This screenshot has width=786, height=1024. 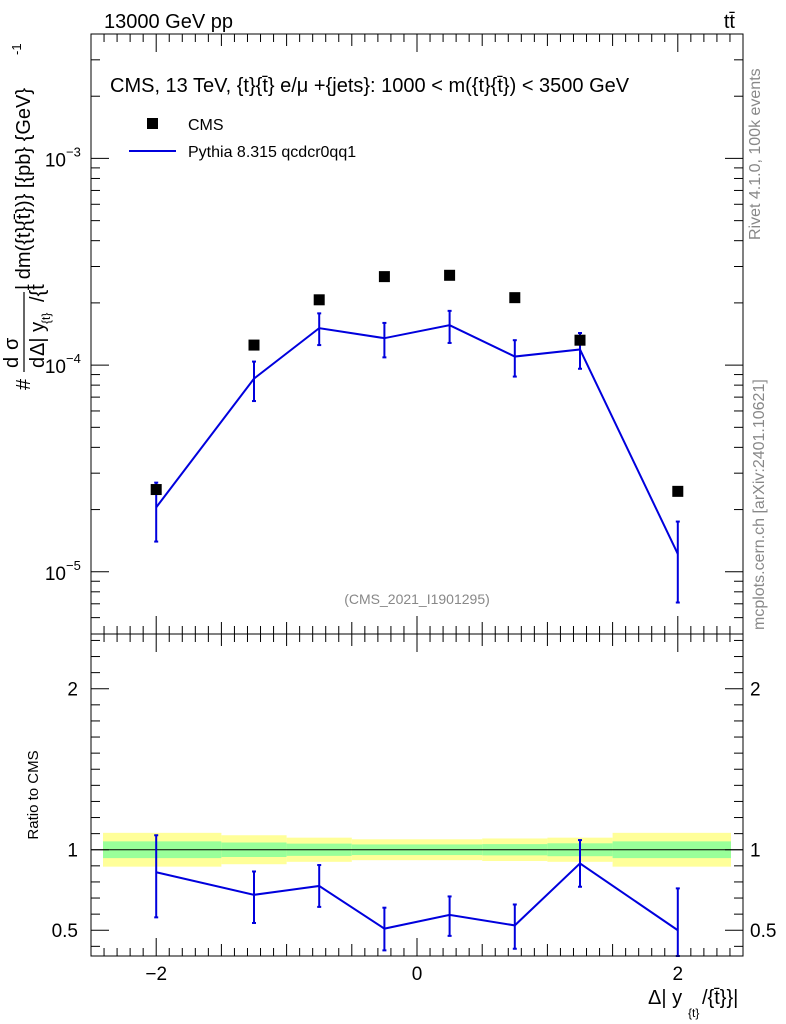 I want to click on rivet-label: Rivet 4.1.0, 100k events, so click(x=755, y=154).